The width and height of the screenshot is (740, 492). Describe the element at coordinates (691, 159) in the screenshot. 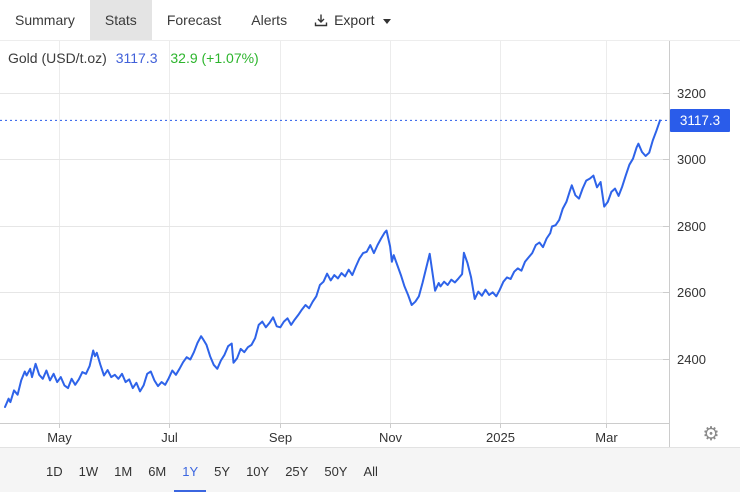

I see `y-axis-label: 3000` at that location.